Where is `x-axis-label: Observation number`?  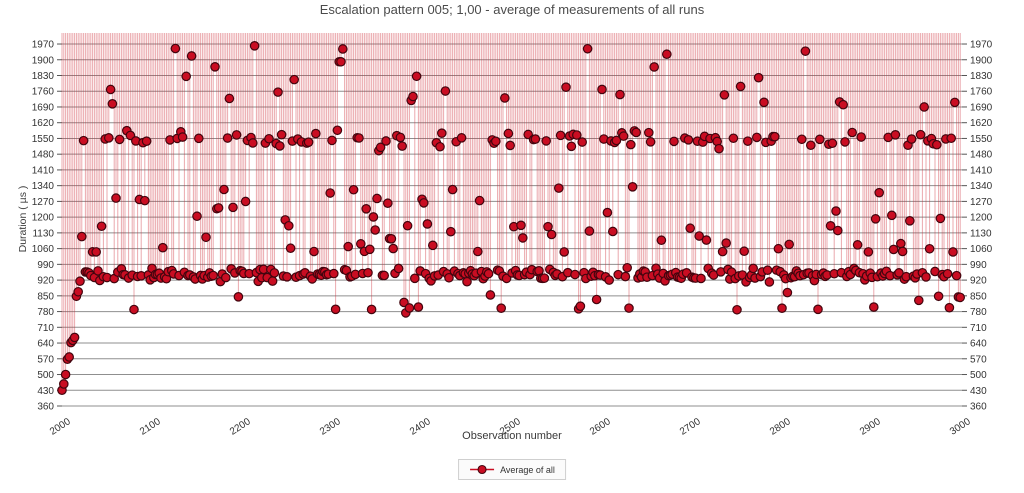
x-axis-label: Observation number is located at coordinates (512, 436).